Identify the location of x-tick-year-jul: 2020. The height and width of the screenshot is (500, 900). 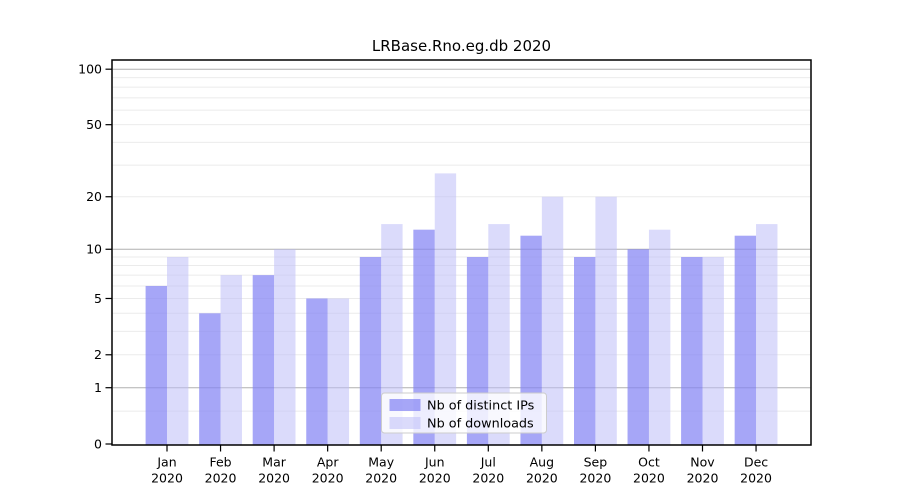
(488, 478).